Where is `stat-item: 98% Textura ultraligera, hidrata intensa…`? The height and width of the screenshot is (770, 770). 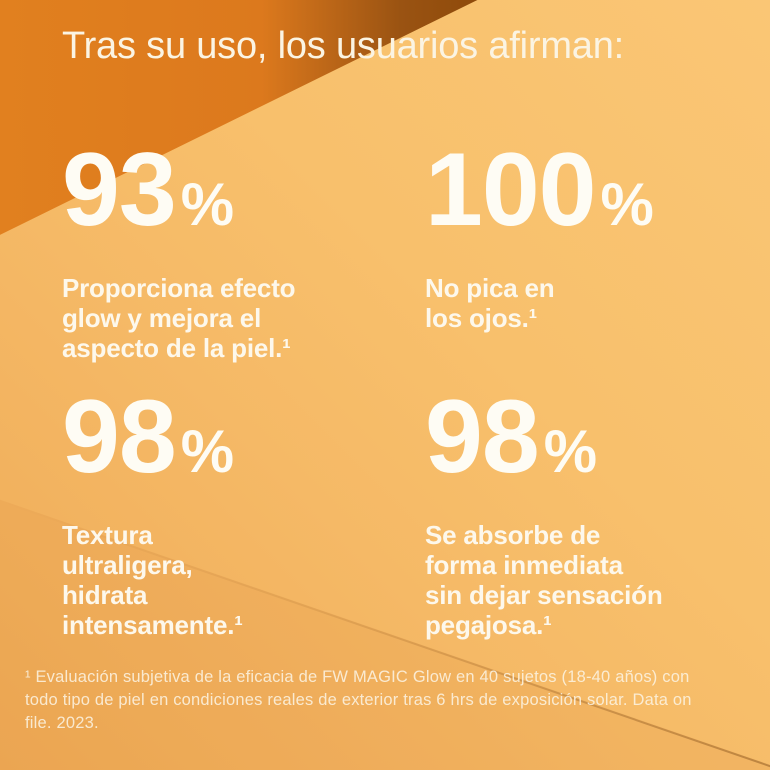
stat-item: 98% Textura ultraligera, hidrata intensa… is located at coordinates (236, 512).